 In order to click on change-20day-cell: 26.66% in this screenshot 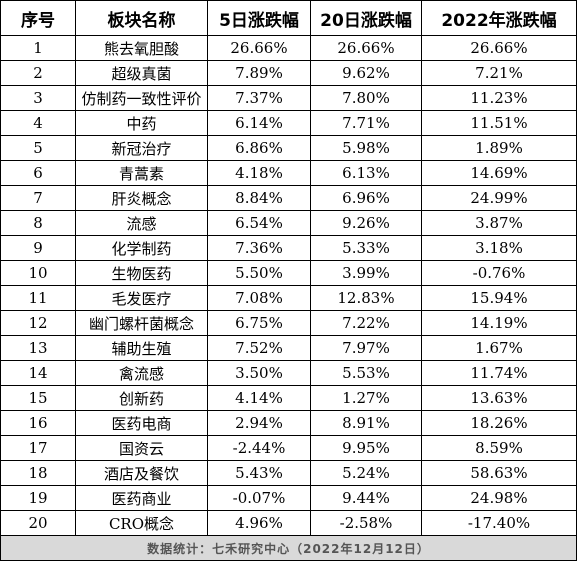, I will do `click(366, 48)`.